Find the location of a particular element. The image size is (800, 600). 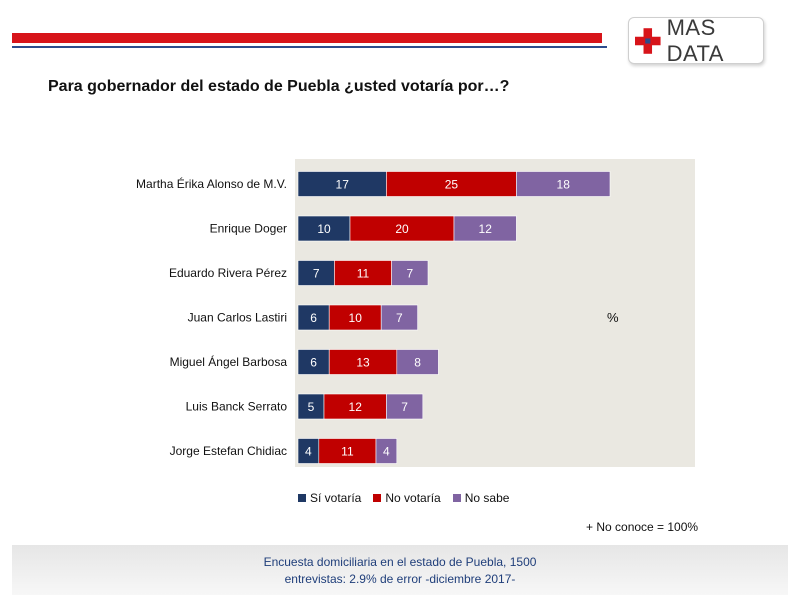

category-label: Miguel Ángel Barbosa is located at coordinates (229, 361).